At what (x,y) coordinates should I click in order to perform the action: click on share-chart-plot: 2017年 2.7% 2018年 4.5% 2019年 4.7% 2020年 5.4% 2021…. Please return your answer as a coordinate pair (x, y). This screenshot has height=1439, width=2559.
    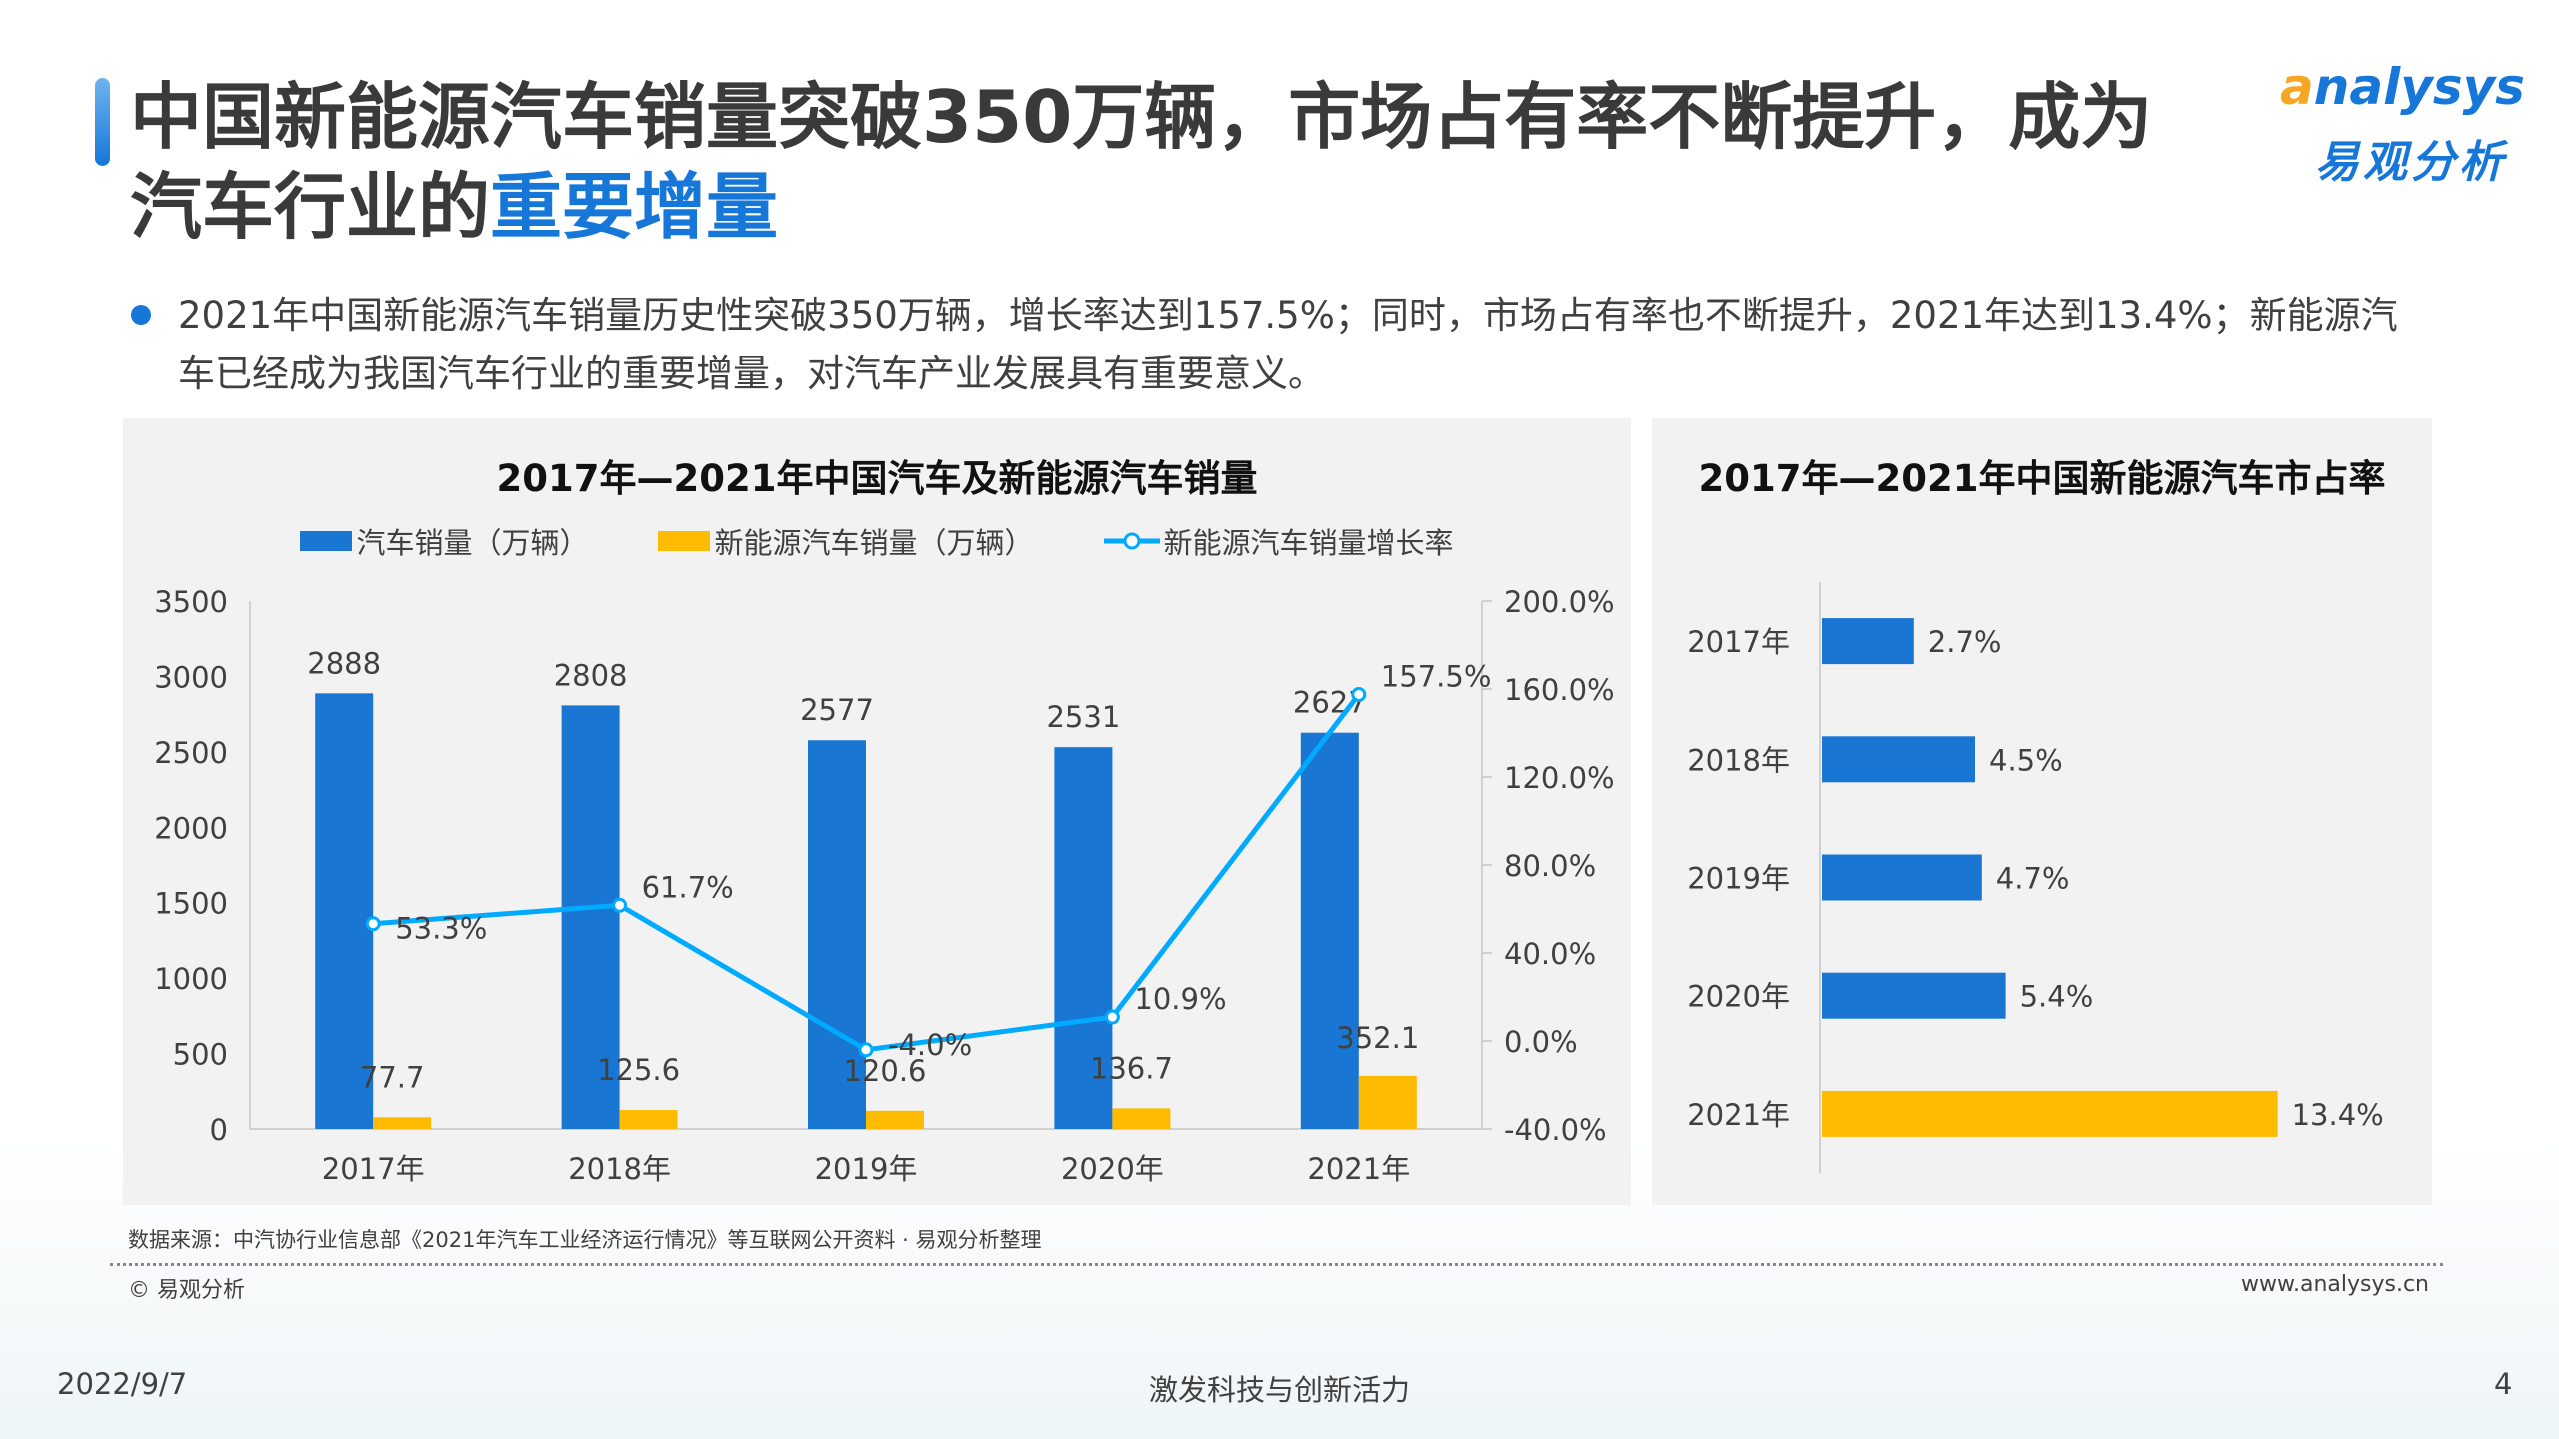
    Looking at the image, I should click on (2035, 877).